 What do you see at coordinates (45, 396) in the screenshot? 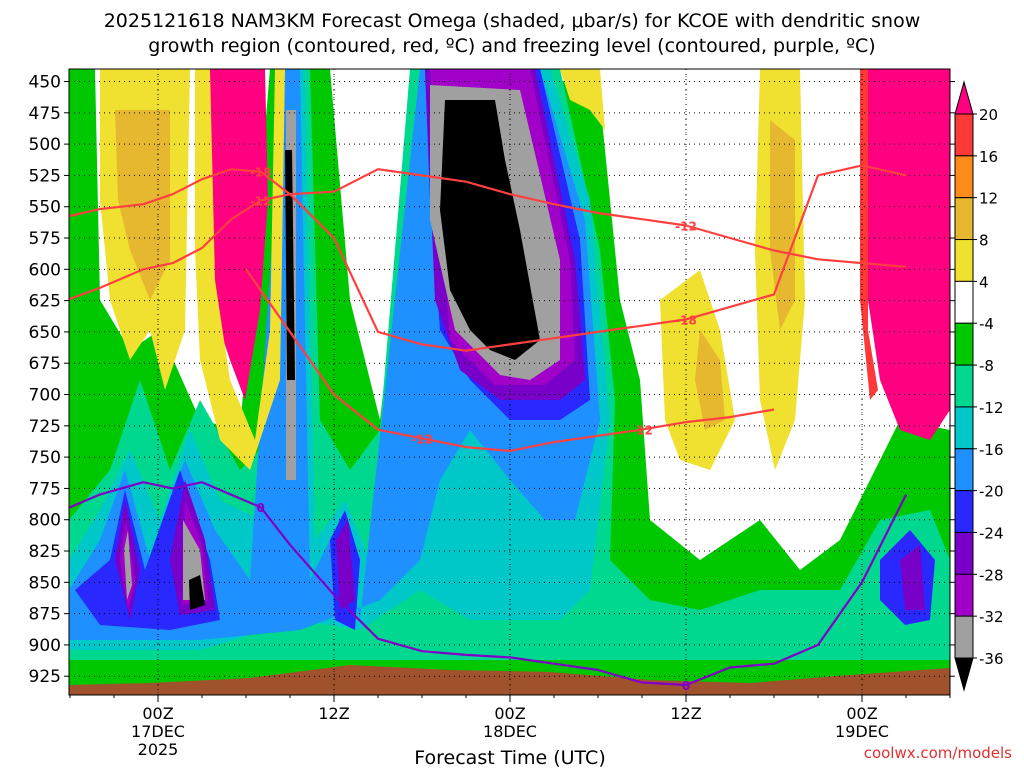
I see `y-tick-label: 700` at bounding box center [45, 396].